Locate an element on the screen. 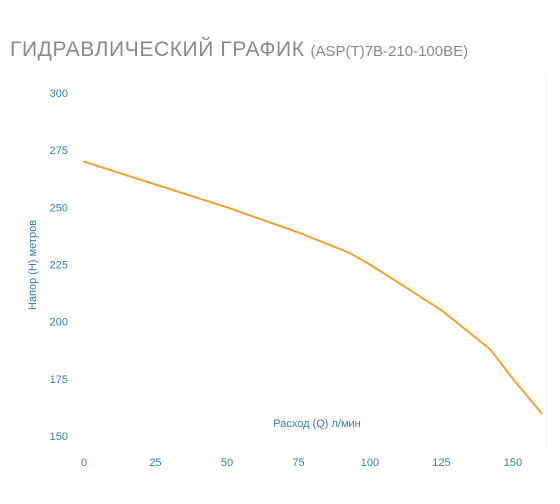 The image size is (560, 504). x-tick-label: 75 is located at coordinates (298, 463).